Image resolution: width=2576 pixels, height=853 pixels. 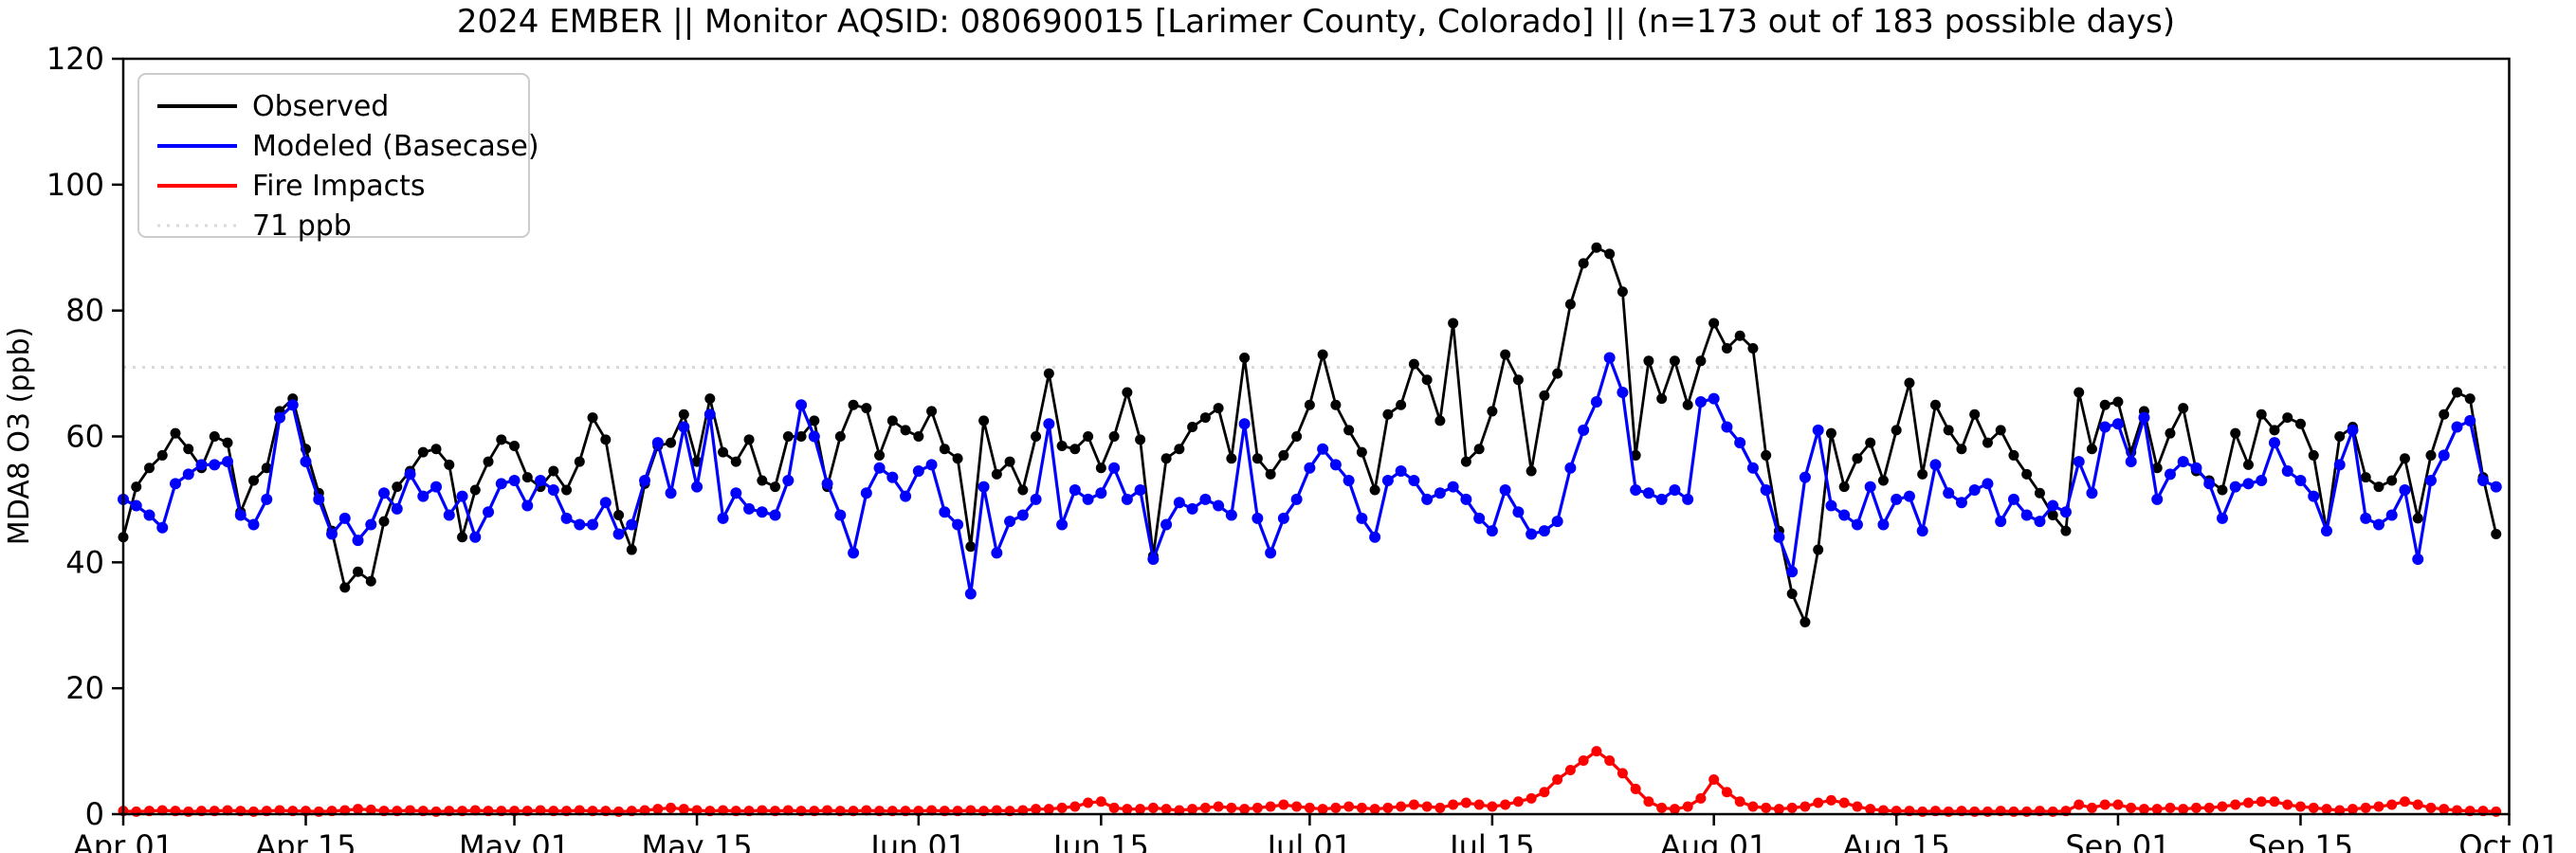 What do you see at coordinates (1491, 840) in the screenshot?
I see `x-tick-label: Jul 15` at bounding box center [1491, 840].